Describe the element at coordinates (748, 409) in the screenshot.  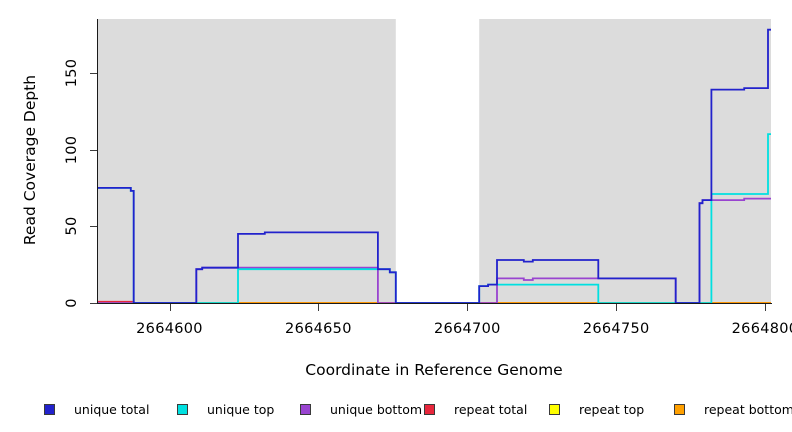
I see `legend-label: repeat bottom` at that location.